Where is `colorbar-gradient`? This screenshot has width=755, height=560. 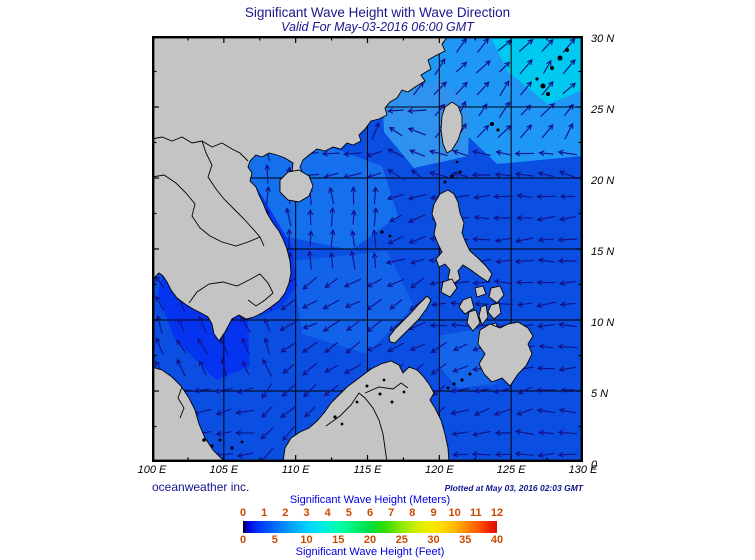 colorbar-gradient is located at coordinates (370, 527).